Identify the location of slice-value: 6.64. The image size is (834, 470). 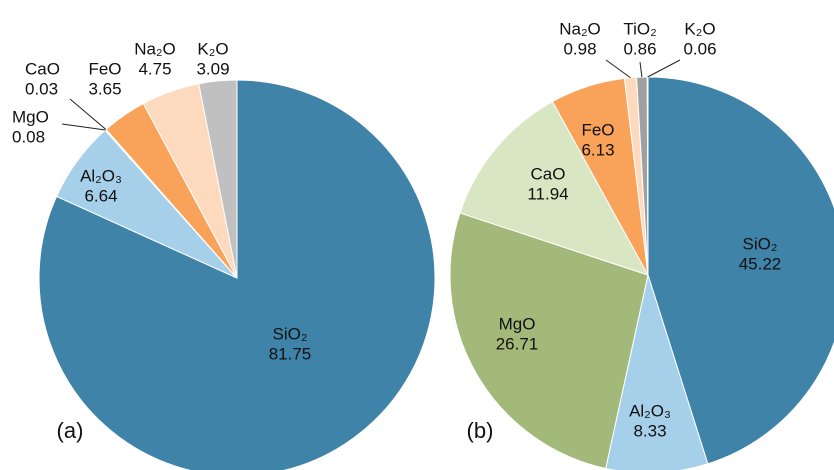
(100, 195).